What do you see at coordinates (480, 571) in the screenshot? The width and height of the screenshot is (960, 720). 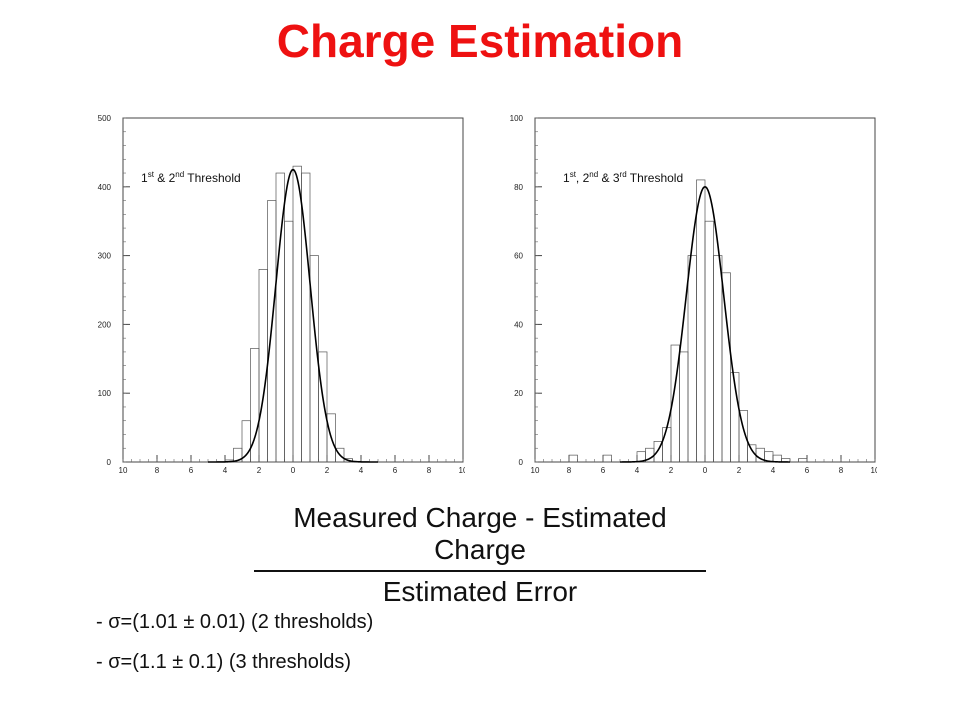 I see `fraction-bar` at bounding box center [480, 571].